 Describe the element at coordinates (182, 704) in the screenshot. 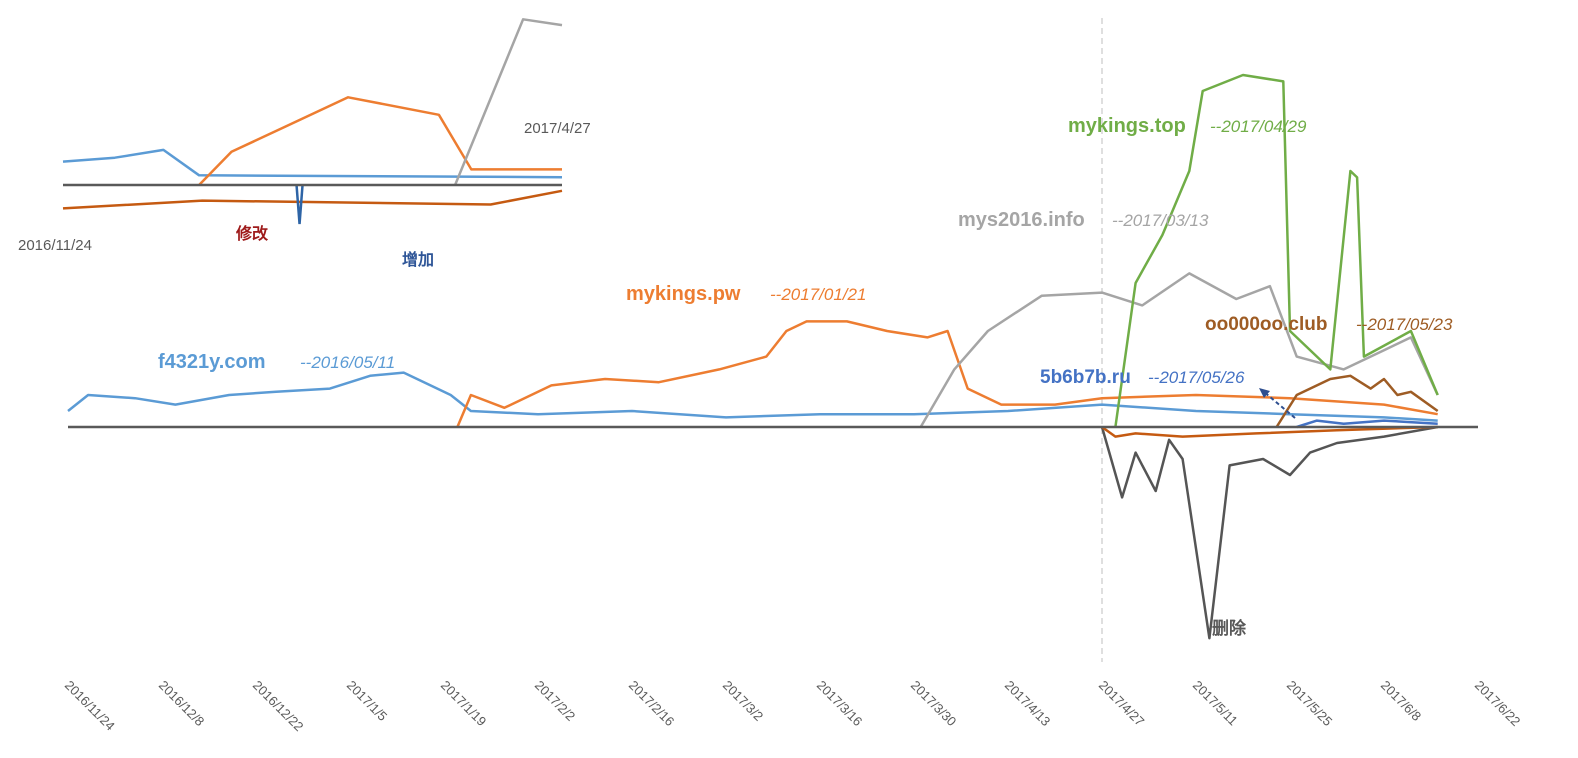

I see `x-tick-label: 2016/12/8` at that location.